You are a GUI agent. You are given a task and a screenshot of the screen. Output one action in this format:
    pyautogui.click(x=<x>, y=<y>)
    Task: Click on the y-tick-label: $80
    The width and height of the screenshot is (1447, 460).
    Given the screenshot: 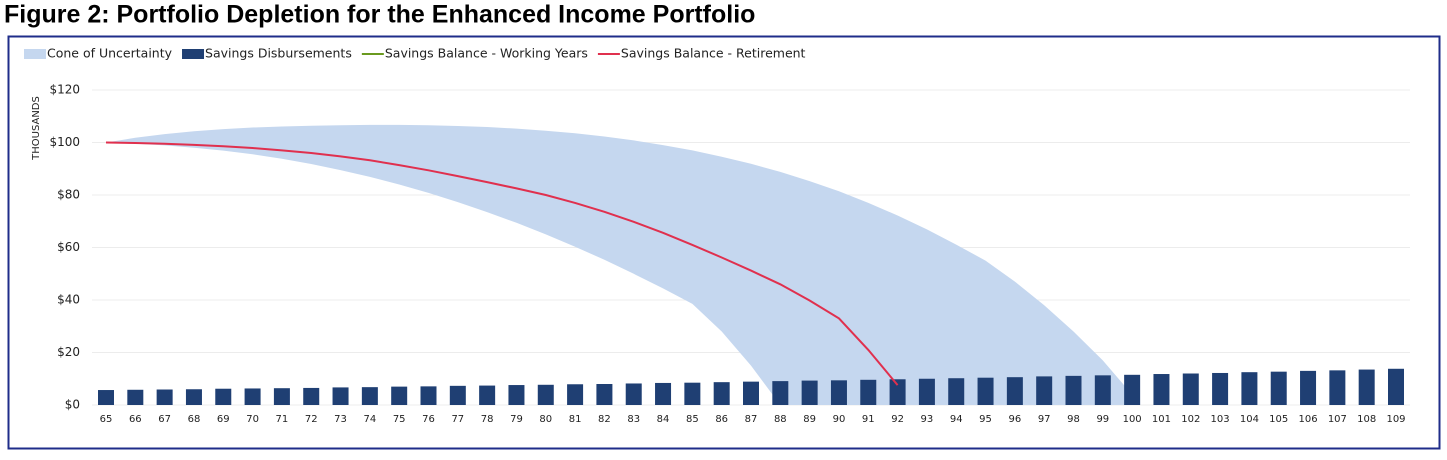 What is the action you would take?
    pyautogui.click(x=68, y=195)
    